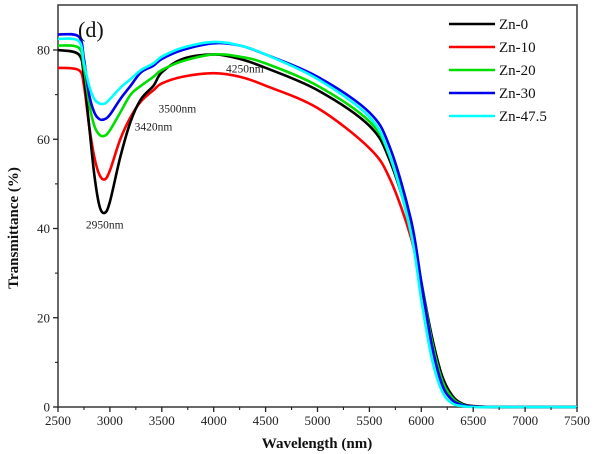  I want to click on y-tick-label: 20, so click(43, 317).